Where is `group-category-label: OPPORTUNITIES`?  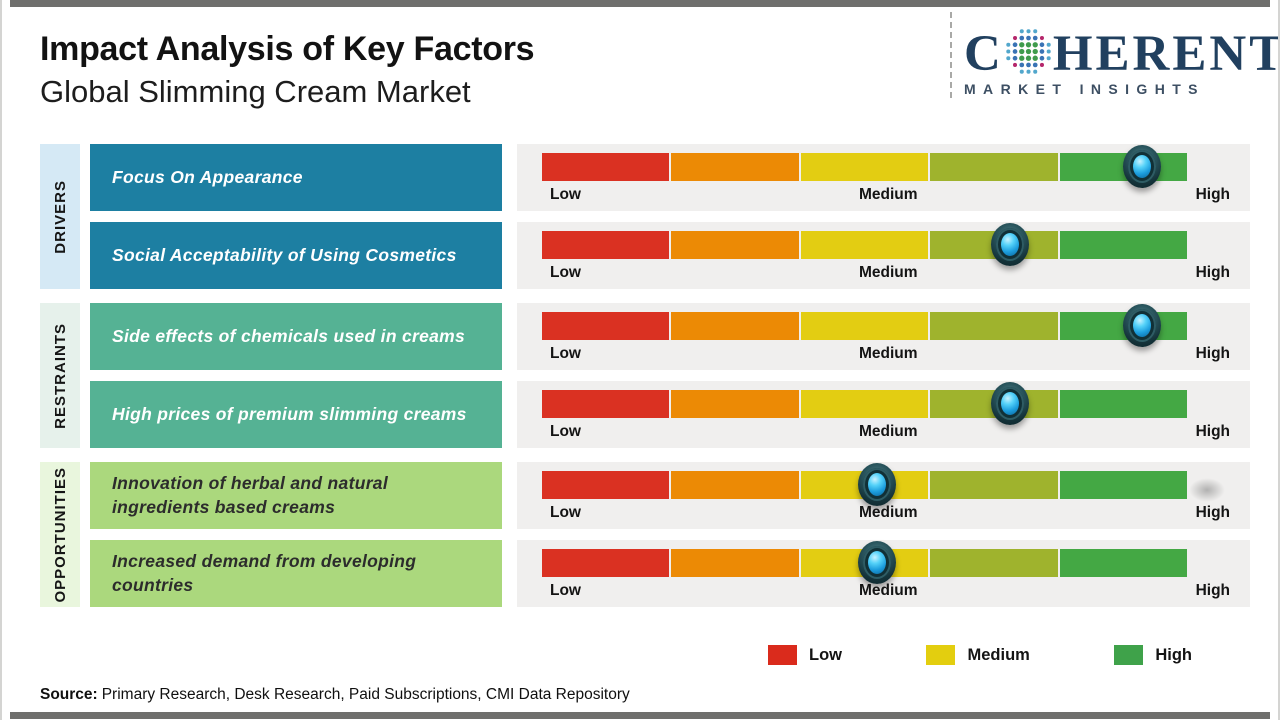 group-category-label: OPPORTUNITIES is located at coordinates (60, 534).